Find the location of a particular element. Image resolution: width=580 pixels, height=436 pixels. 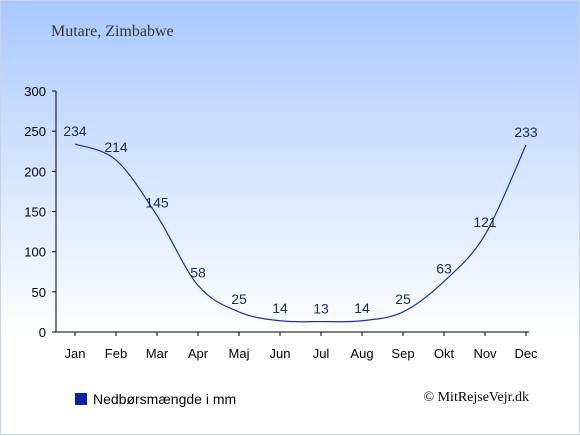

data-label: 233 is located at coordinates (526, 132).